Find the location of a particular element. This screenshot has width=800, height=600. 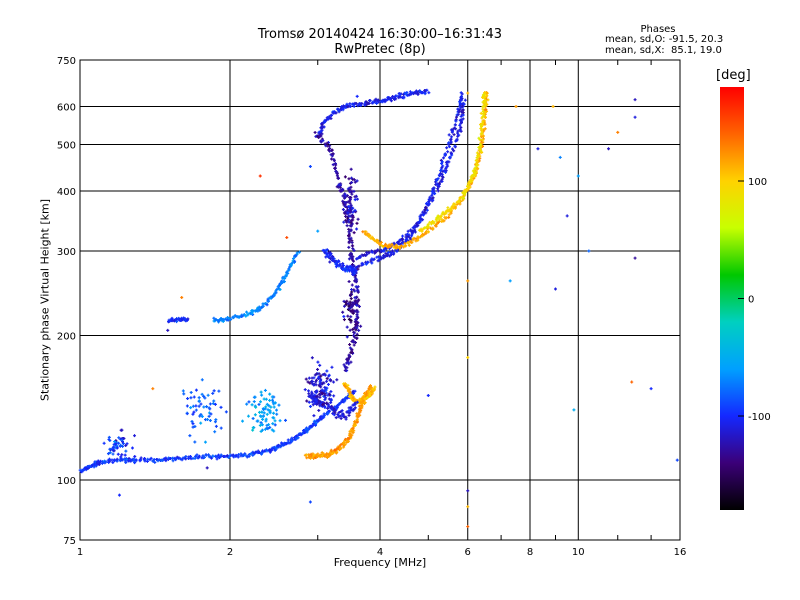

y-tick-label: 300 is located at coordinates (66, 252).